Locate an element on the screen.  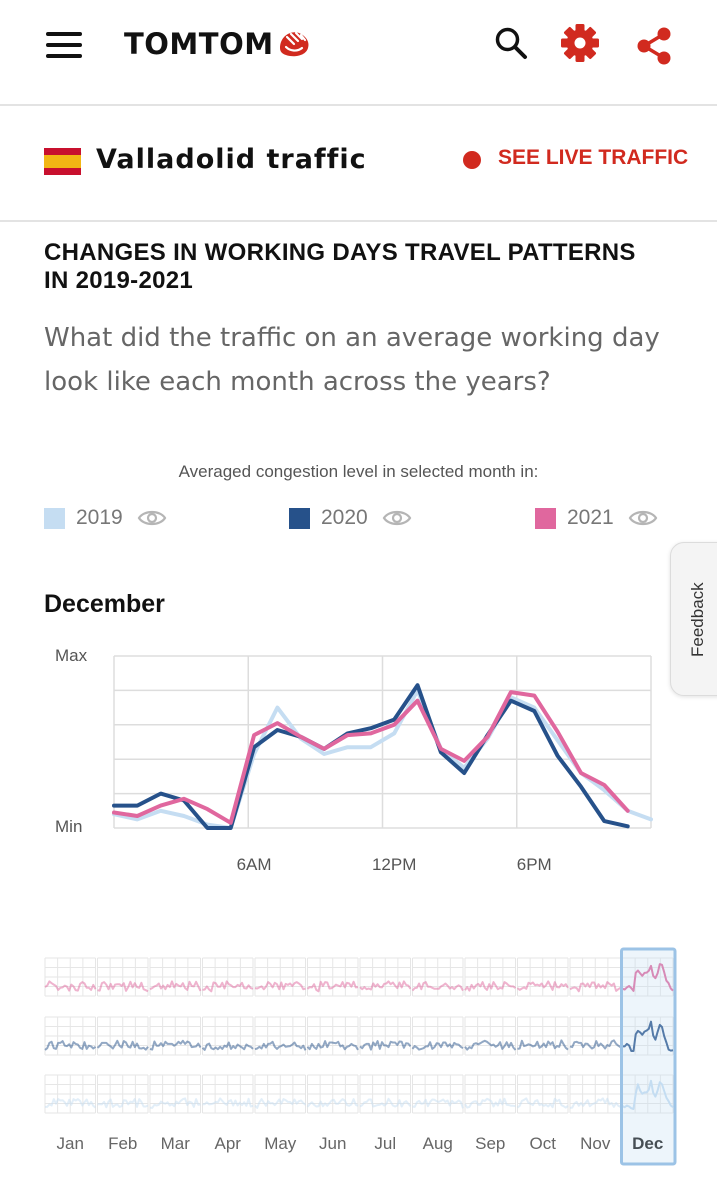
city-bar is located at coordinates (358, 164).